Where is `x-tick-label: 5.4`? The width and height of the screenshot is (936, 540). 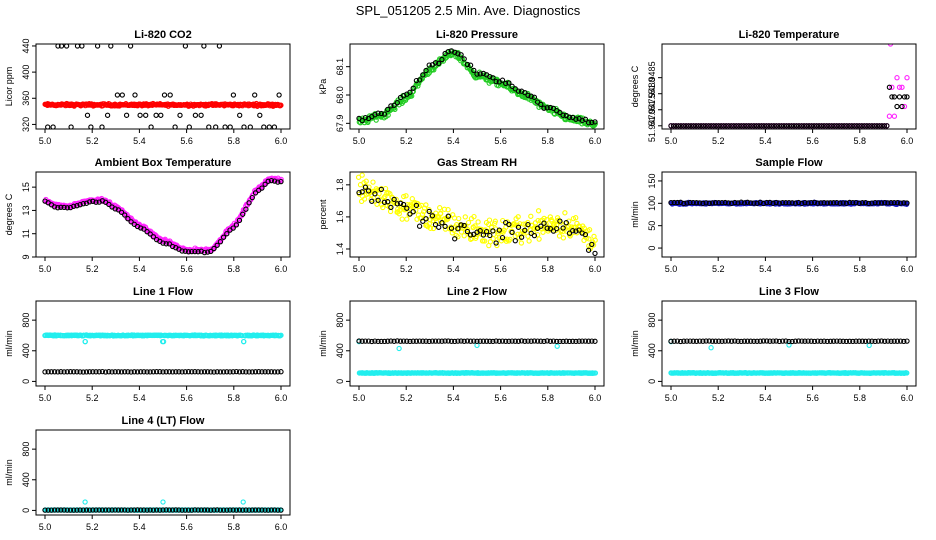 x-tick-label: 5.4 is located at coordinates (139, 141).